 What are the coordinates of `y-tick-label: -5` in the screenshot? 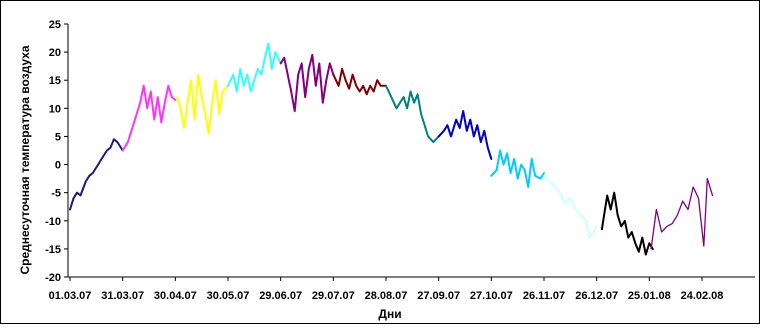 It's located at (56, 194).